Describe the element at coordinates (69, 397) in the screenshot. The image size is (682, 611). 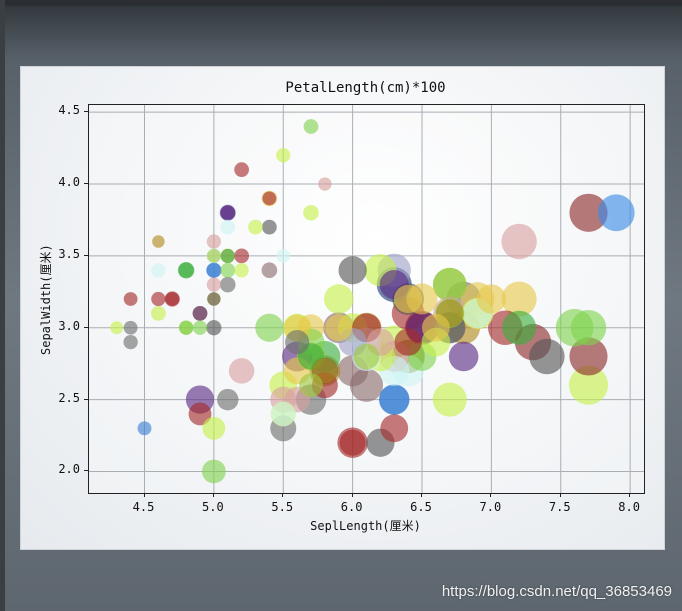
I see `y-tick-label: 2.5` at that location.